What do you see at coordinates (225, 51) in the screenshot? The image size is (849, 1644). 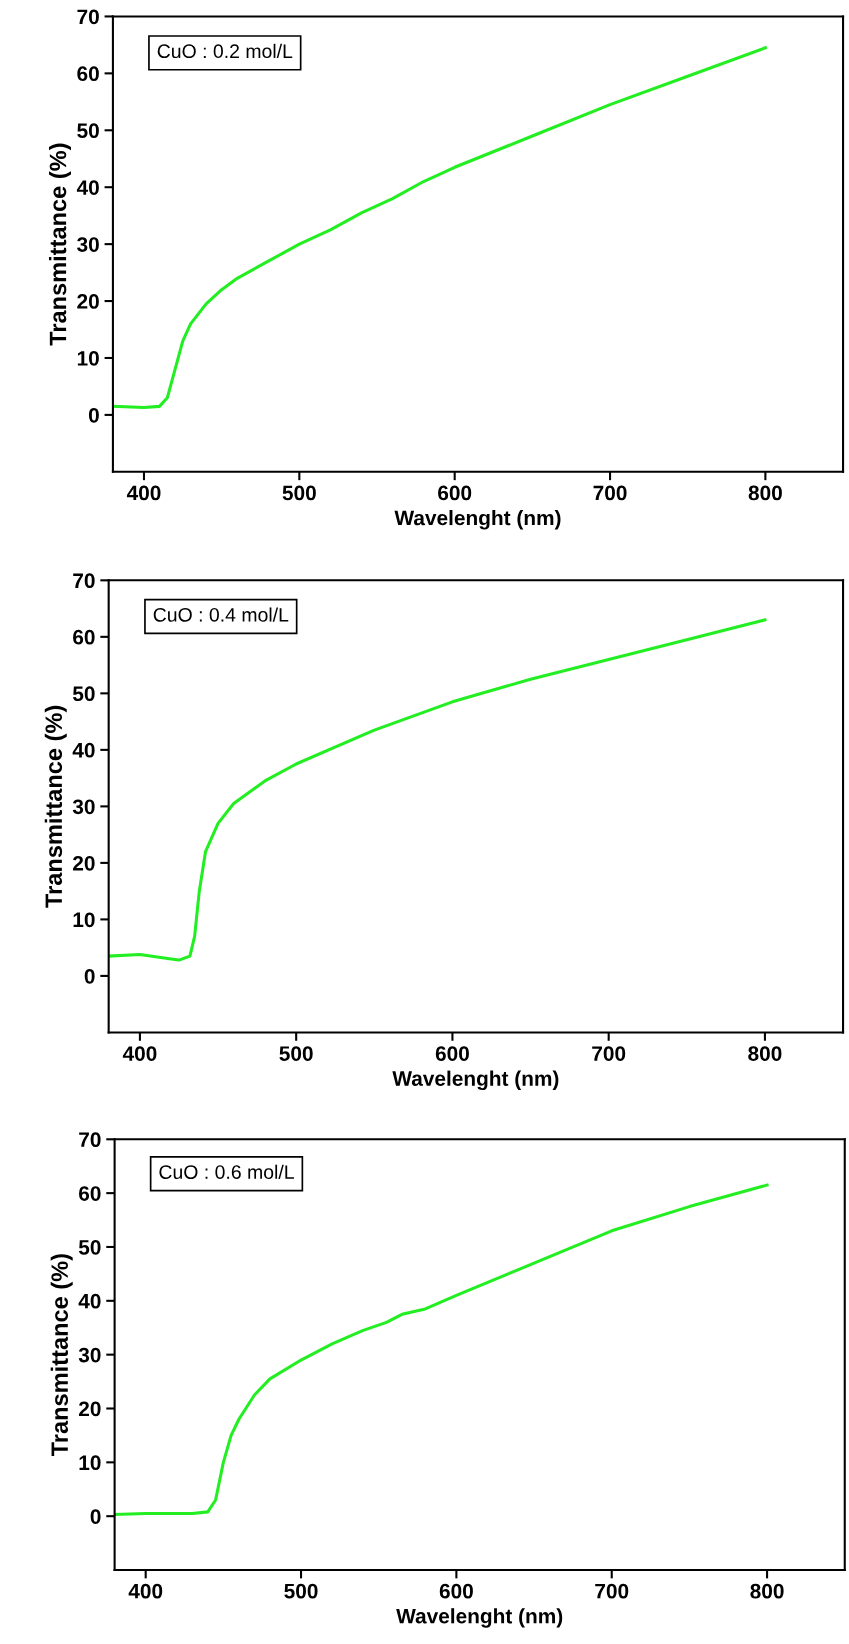 I see `annotation: CuO : 0.2 mol/L` at bounding box center [225, 51].